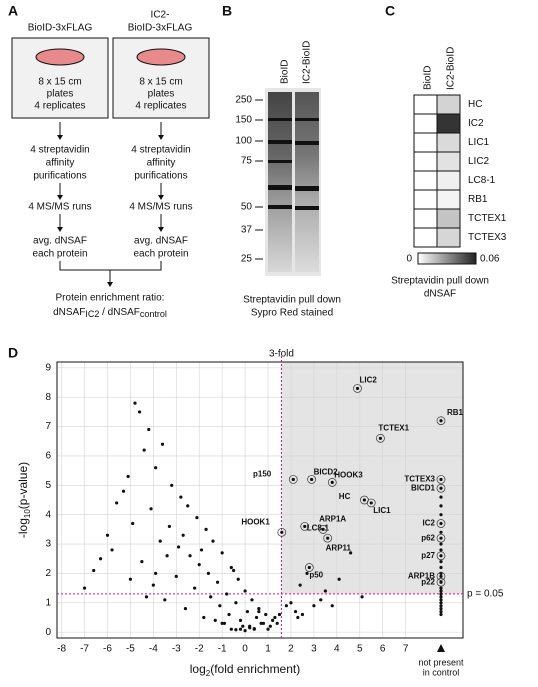 The image size is (538, 687). What do you see at coordinates (243, 141) in the screenshot?
I see `ladder-label: 100` at bounding box center [243, 141].